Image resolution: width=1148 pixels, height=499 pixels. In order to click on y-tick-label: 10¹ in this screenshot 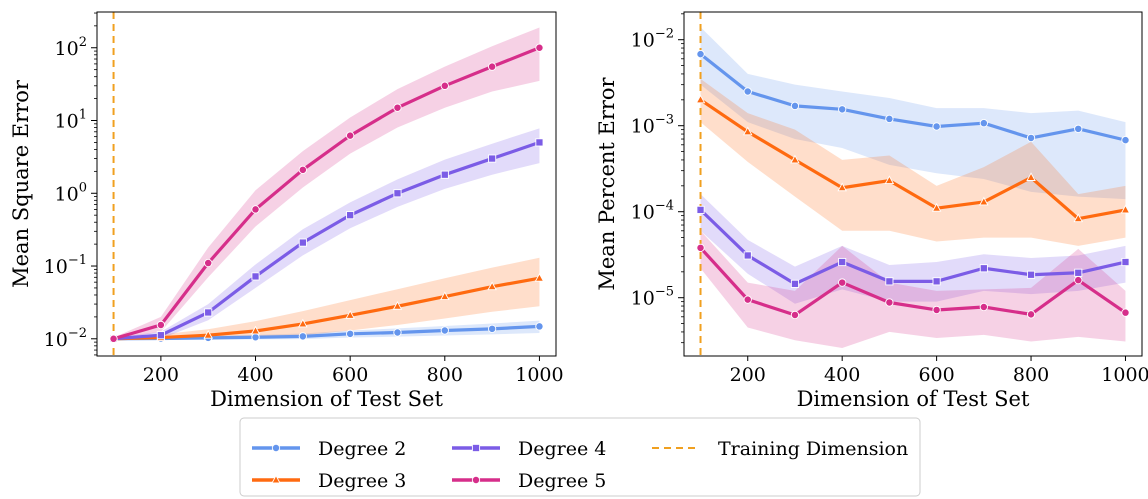, I will do `click(71, 120)`.